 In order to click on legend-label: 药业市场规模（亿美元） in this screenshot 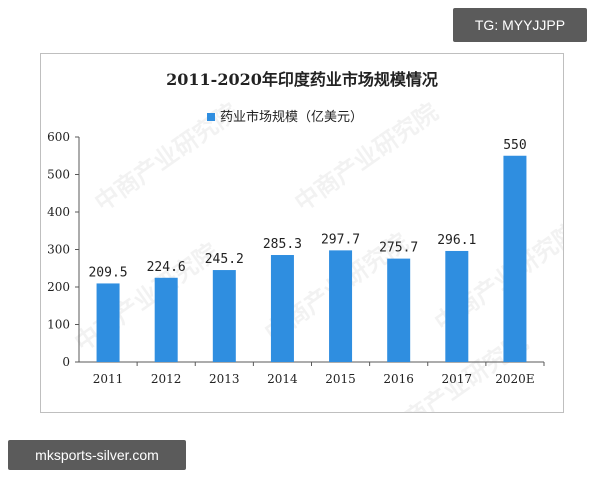, I will do `click(291, 117)`.